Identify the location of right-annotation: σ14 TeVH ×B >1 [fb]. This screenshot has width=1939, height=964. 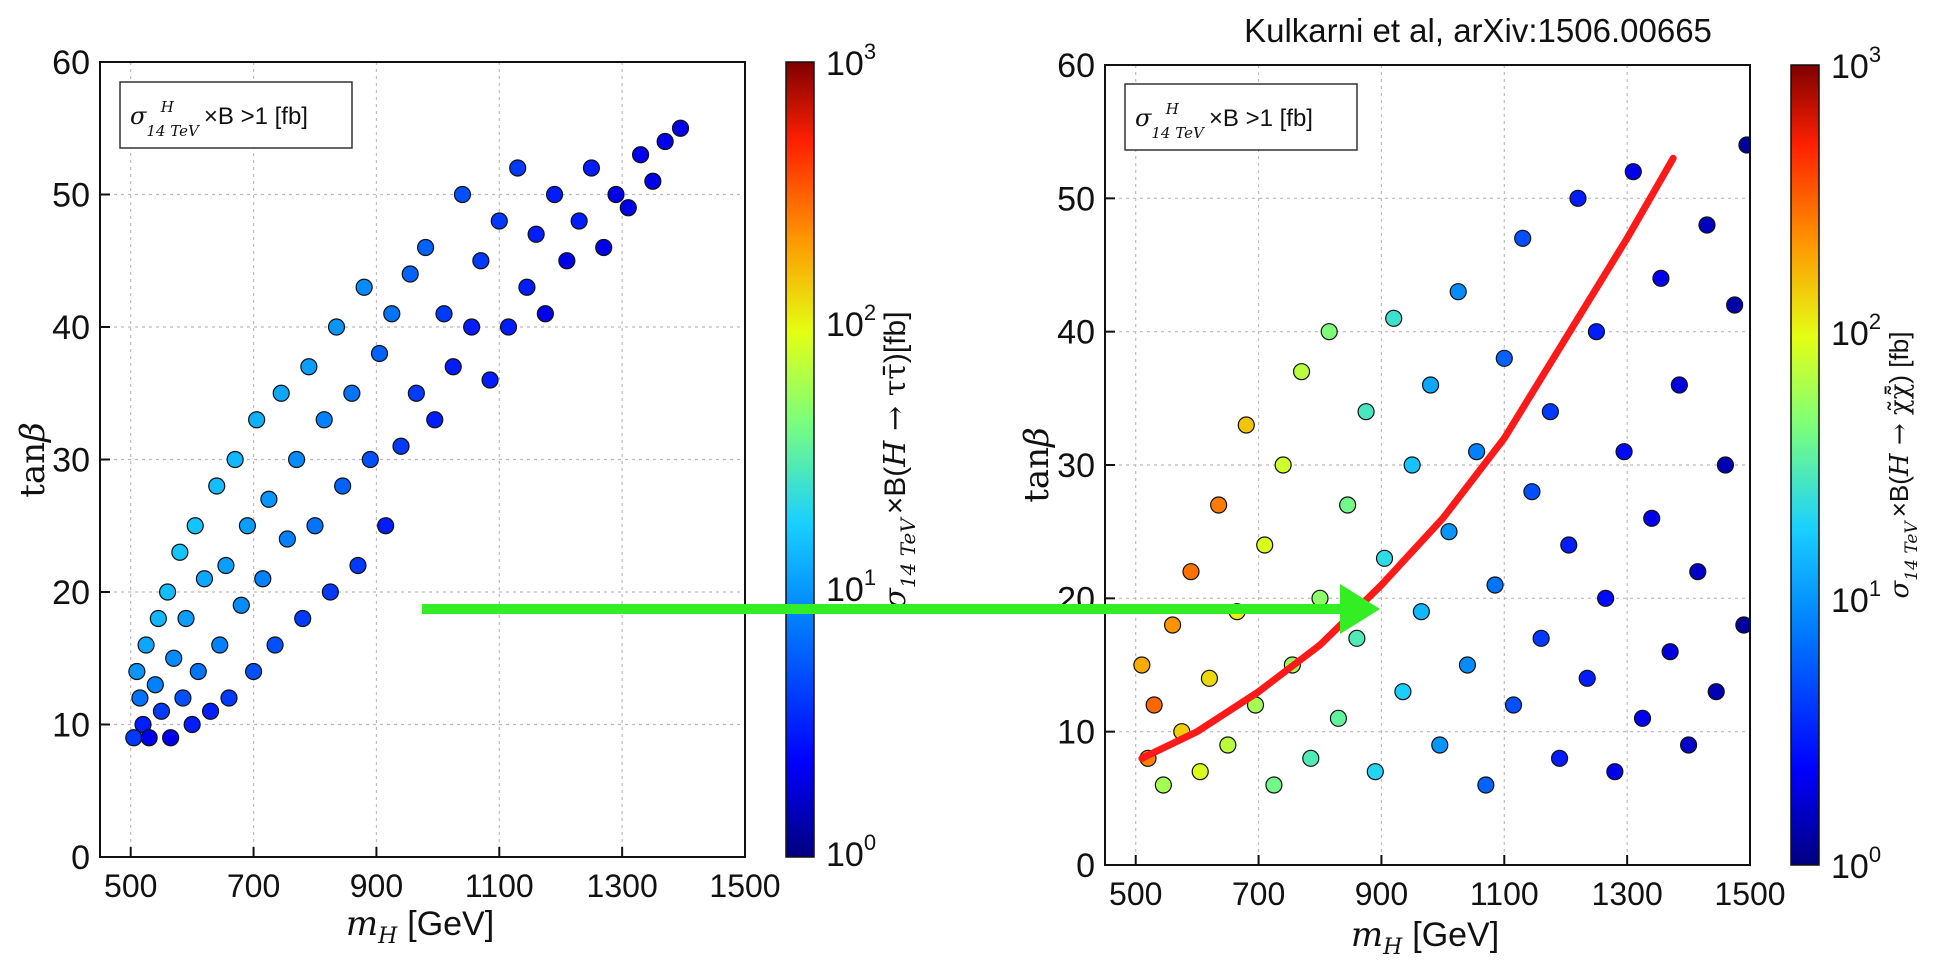
(1224, 121).